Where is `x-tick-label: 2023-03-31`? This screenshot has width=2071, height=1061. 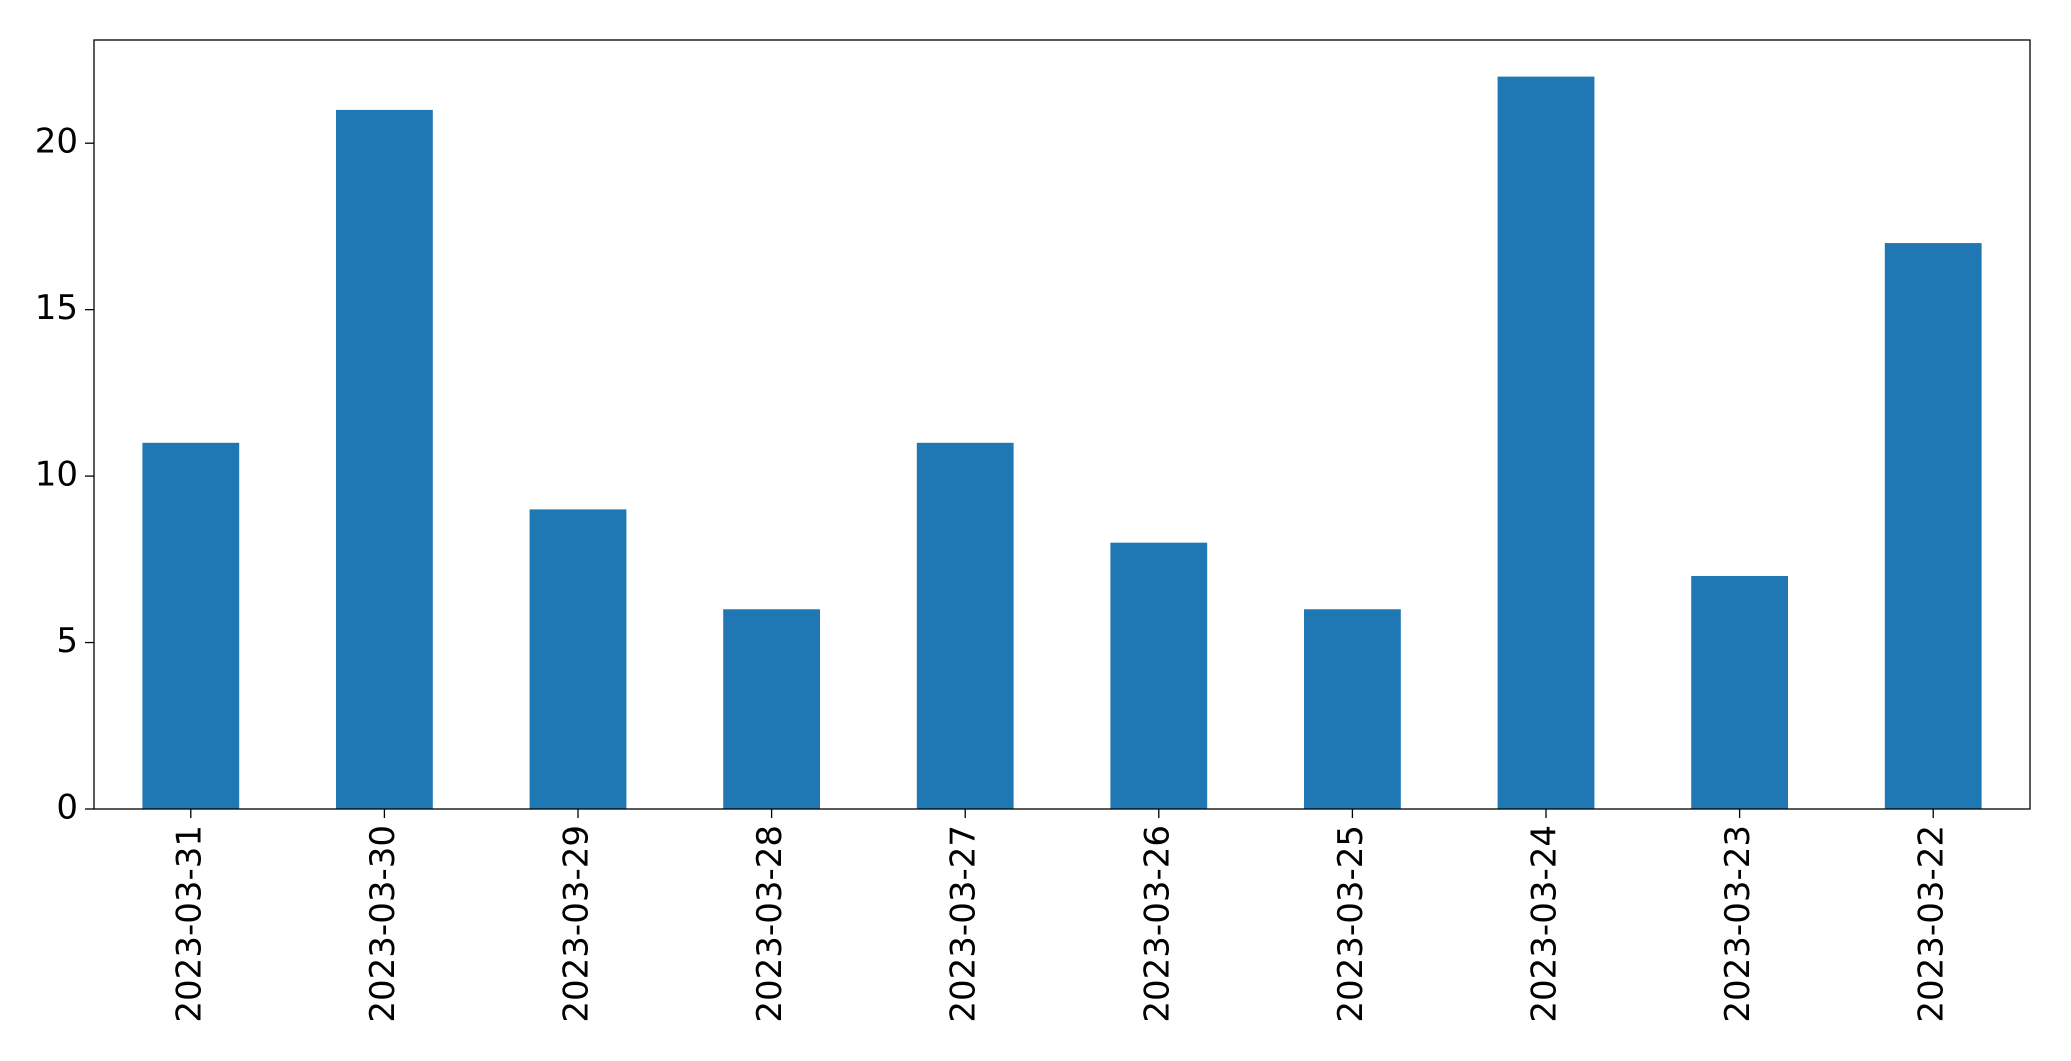 x-tick-label: 2023-03-31 is located at coordinates (189, 924).